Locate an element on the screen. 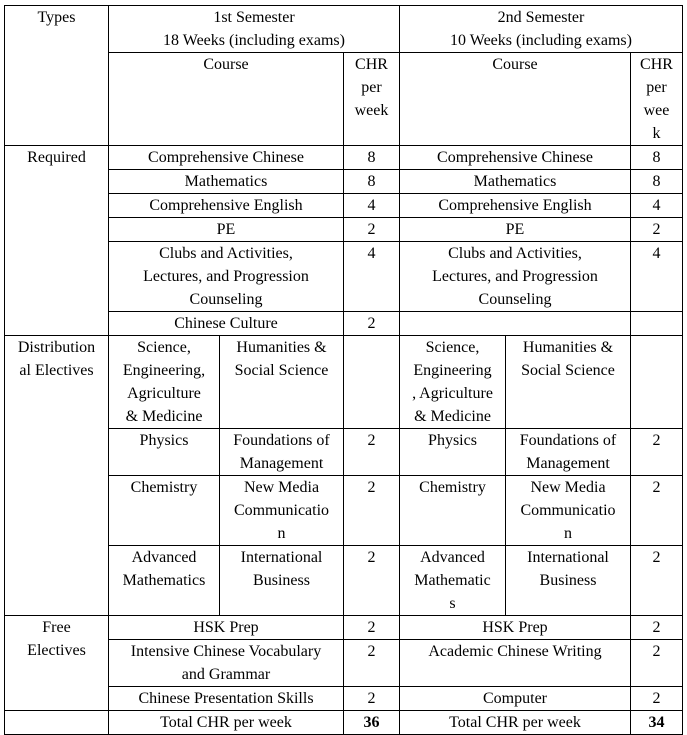 The width and height of the screenshot is (687, 735). table-row: PE 2 PE 2 is located at coordinates (344, 229).